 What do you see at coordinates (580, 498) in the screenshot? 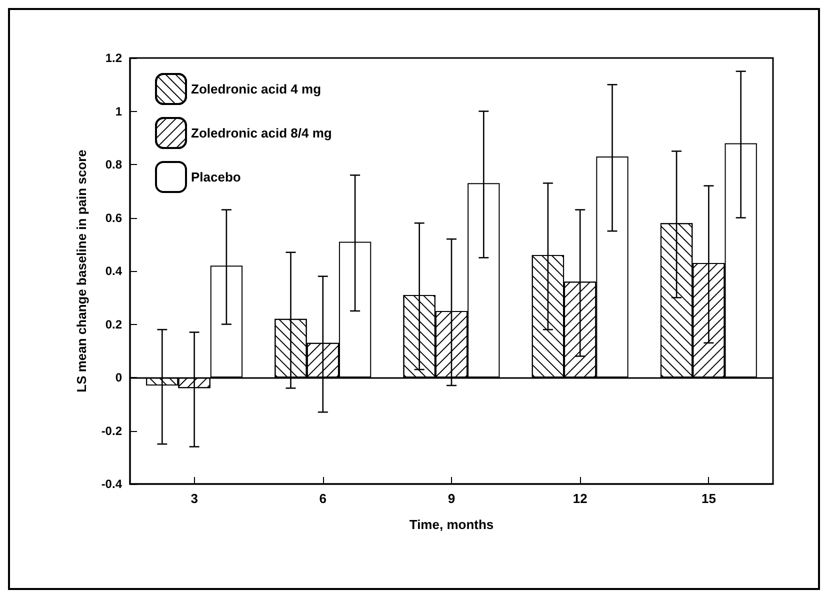
I see `x-tick-label: 12` at bounding box center [580, 498].